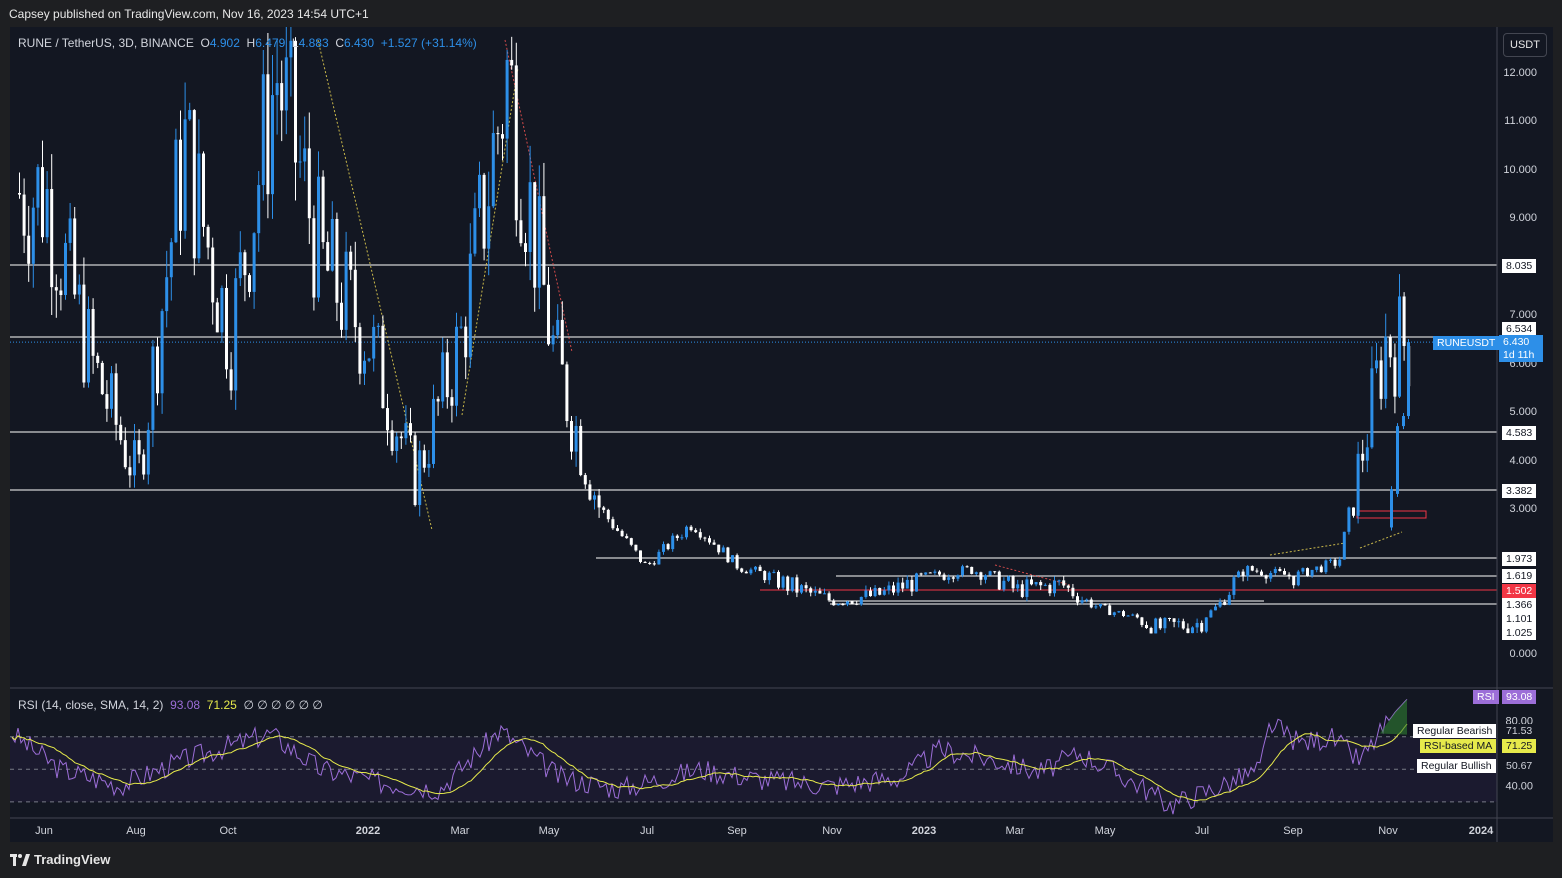 The height and width of the screenshot is (878, 1562). What do you see at coordinates (647, 831) in the screenshot?
I see `x-tick-label: Jul` at bounding box center [647, 831].